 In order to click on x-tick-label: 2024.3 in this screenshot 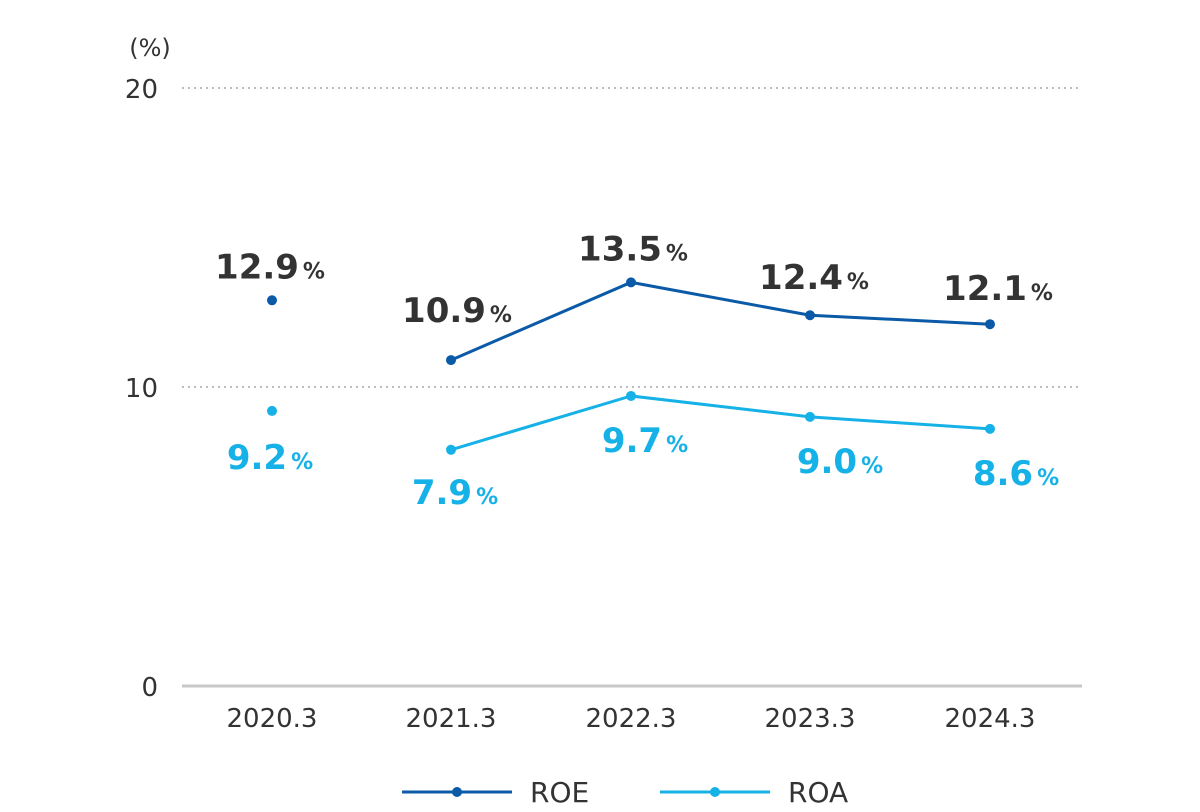, I will do `click(990, 719)`.